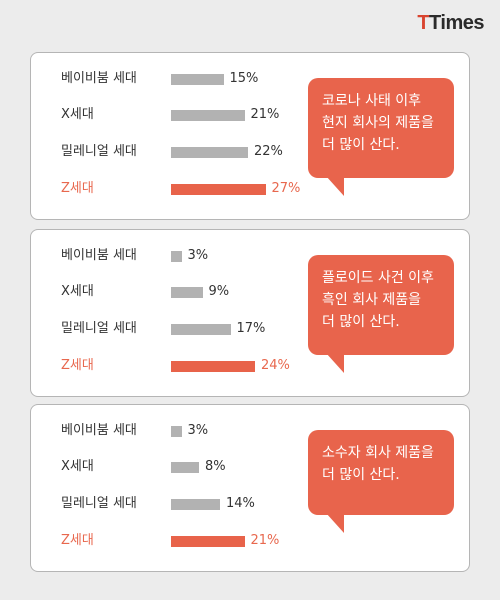 The width and height of the screenshot is (500, 600). Describe the element at coordinates (240, 503) in the screenshot. I see `value-label: 14%` at that location.